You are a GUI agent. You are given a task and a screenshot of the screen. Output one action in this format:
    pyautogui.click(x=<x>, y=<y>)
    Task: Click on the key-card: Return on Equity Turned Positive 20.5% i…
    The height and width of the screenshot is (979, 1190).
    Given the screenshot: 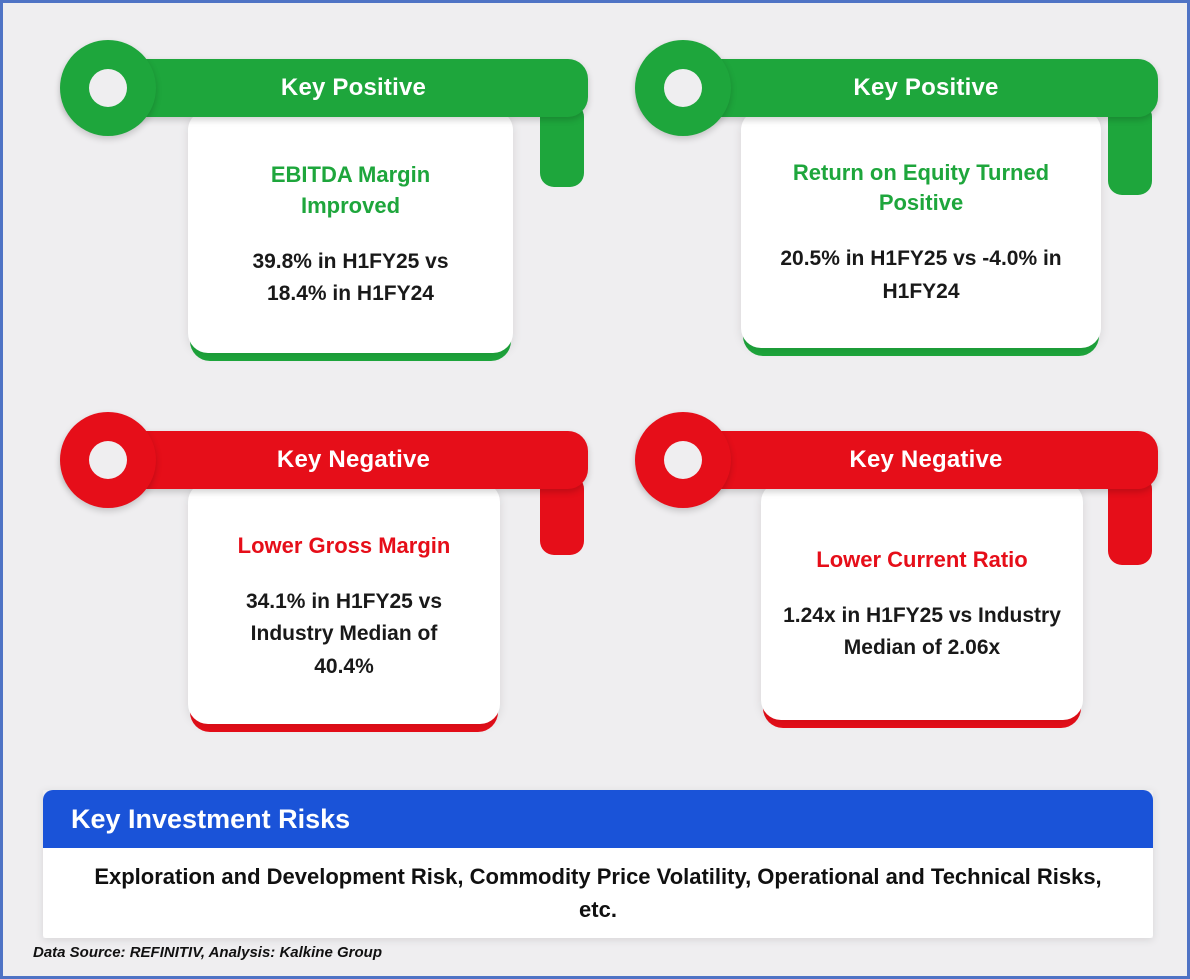 What is the action you would take?
    pyautogui.click(x=921, y=233)
    